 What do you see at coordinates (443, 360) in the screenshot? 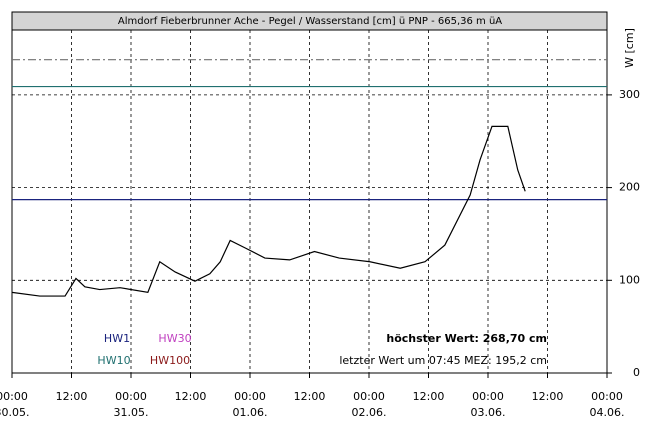
I see `annotation: letzter Wert um 07:45 MEZ: 195,2 cm` at bounding box center [443, 360].